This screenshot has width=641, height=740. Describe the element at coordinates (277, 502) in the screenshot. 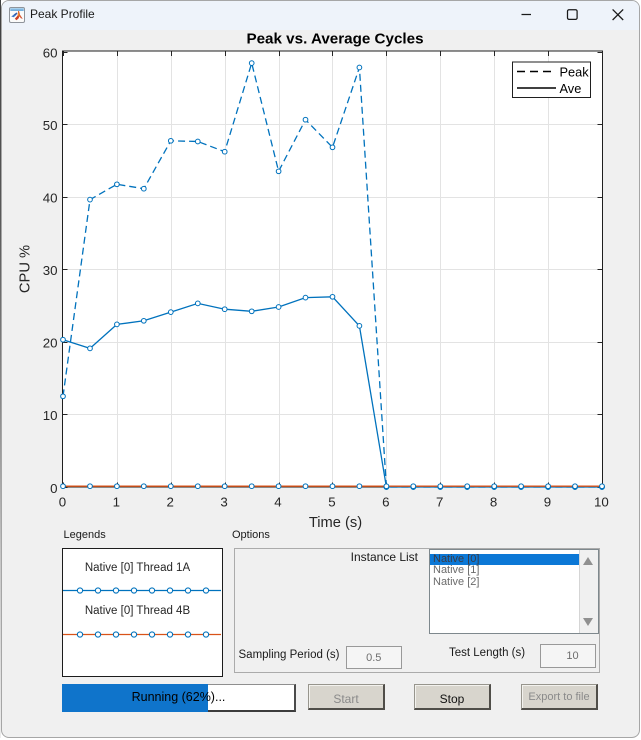

I see `svg-text: 4` at that location.